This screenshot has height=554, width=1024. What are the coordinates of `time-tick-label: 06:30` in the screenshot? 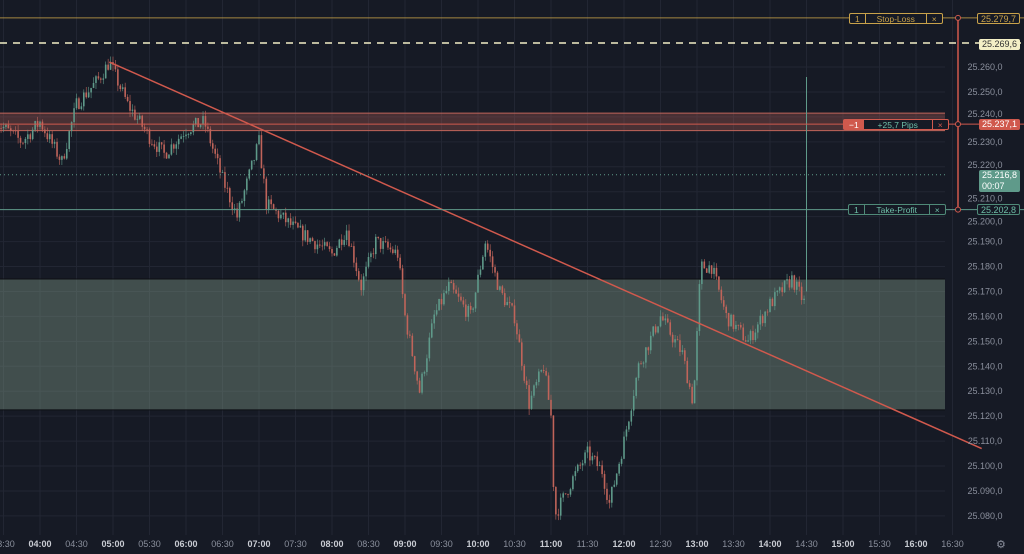 It's located at (222, 544).